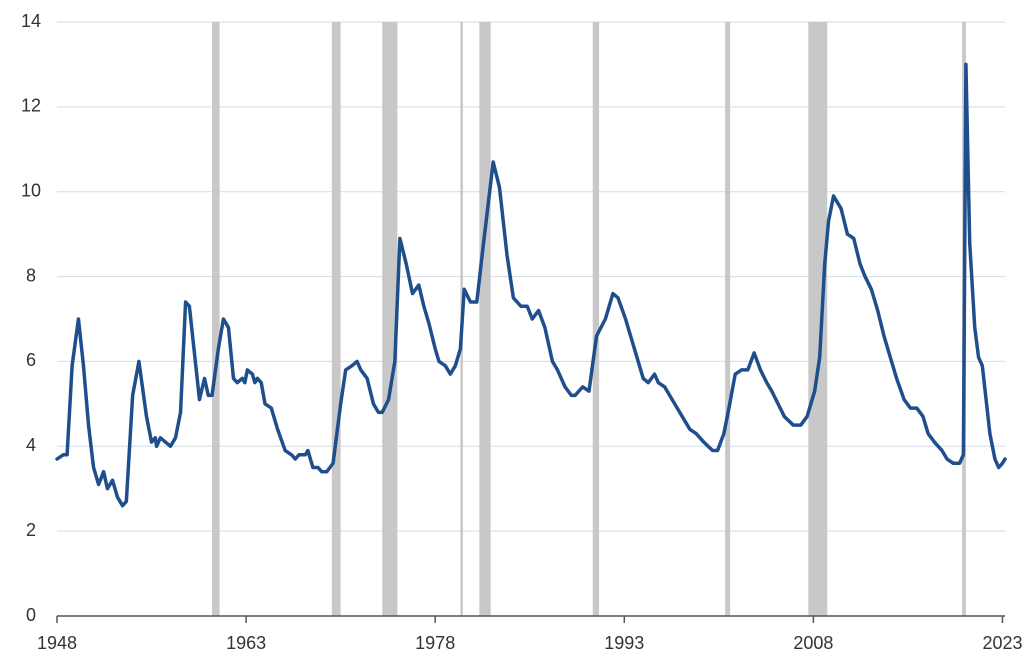 The height and width of the screenshot is (671, 1024). What do you see at coordinates (31, 530) in the screenshot?
I see `y-tick-label: 2` at bounding box center [31, 530].